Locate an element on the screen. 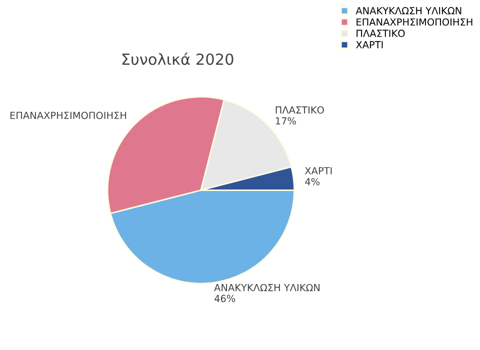 This screenshot has height=350, width=480. data-label: 17% is located at coordinates (286, 121).